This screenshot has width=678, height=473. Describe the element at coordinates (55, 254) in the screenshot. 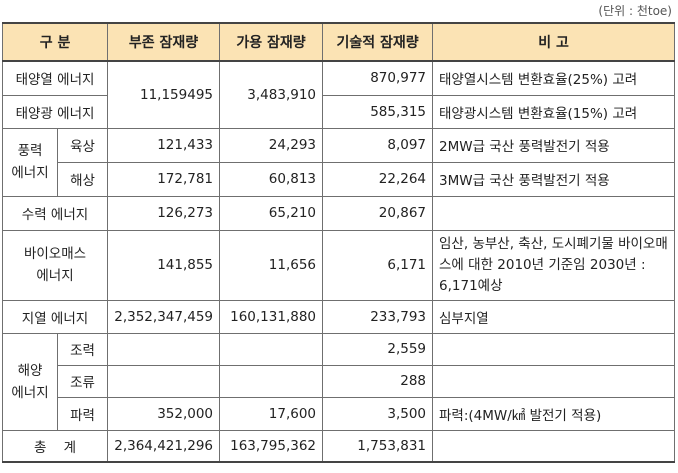

I see `biomass-label-line1: 바이오매스` at that location.